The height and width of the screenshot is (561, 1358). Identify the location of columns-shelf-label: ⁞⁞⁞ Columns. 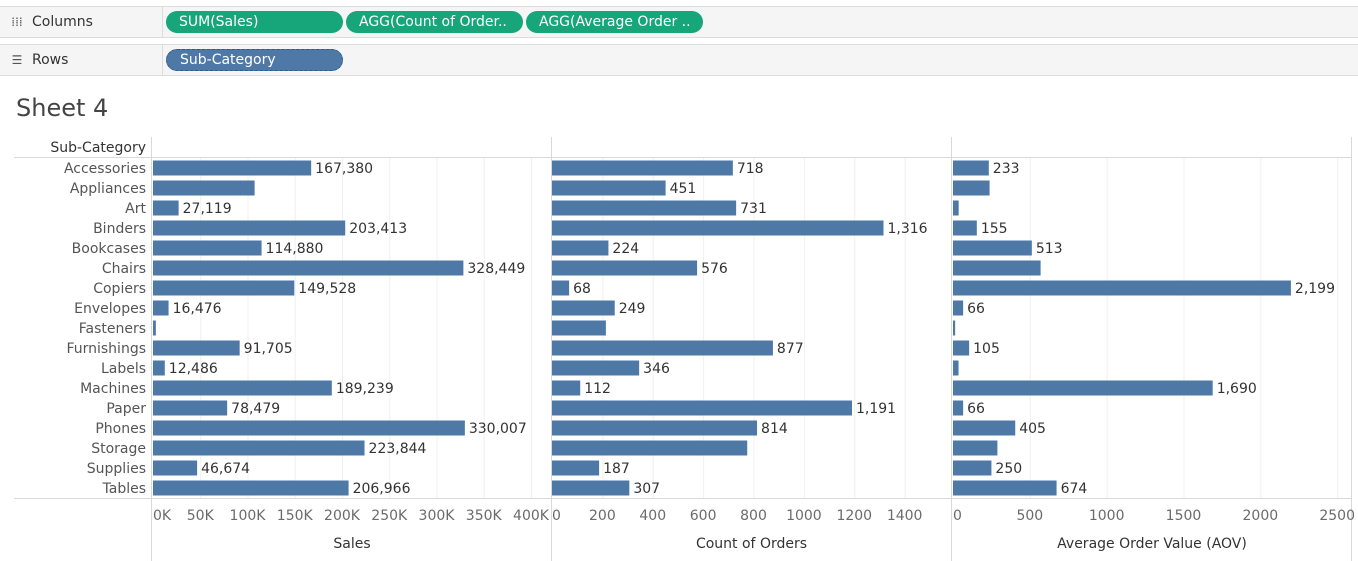
(81, 22).